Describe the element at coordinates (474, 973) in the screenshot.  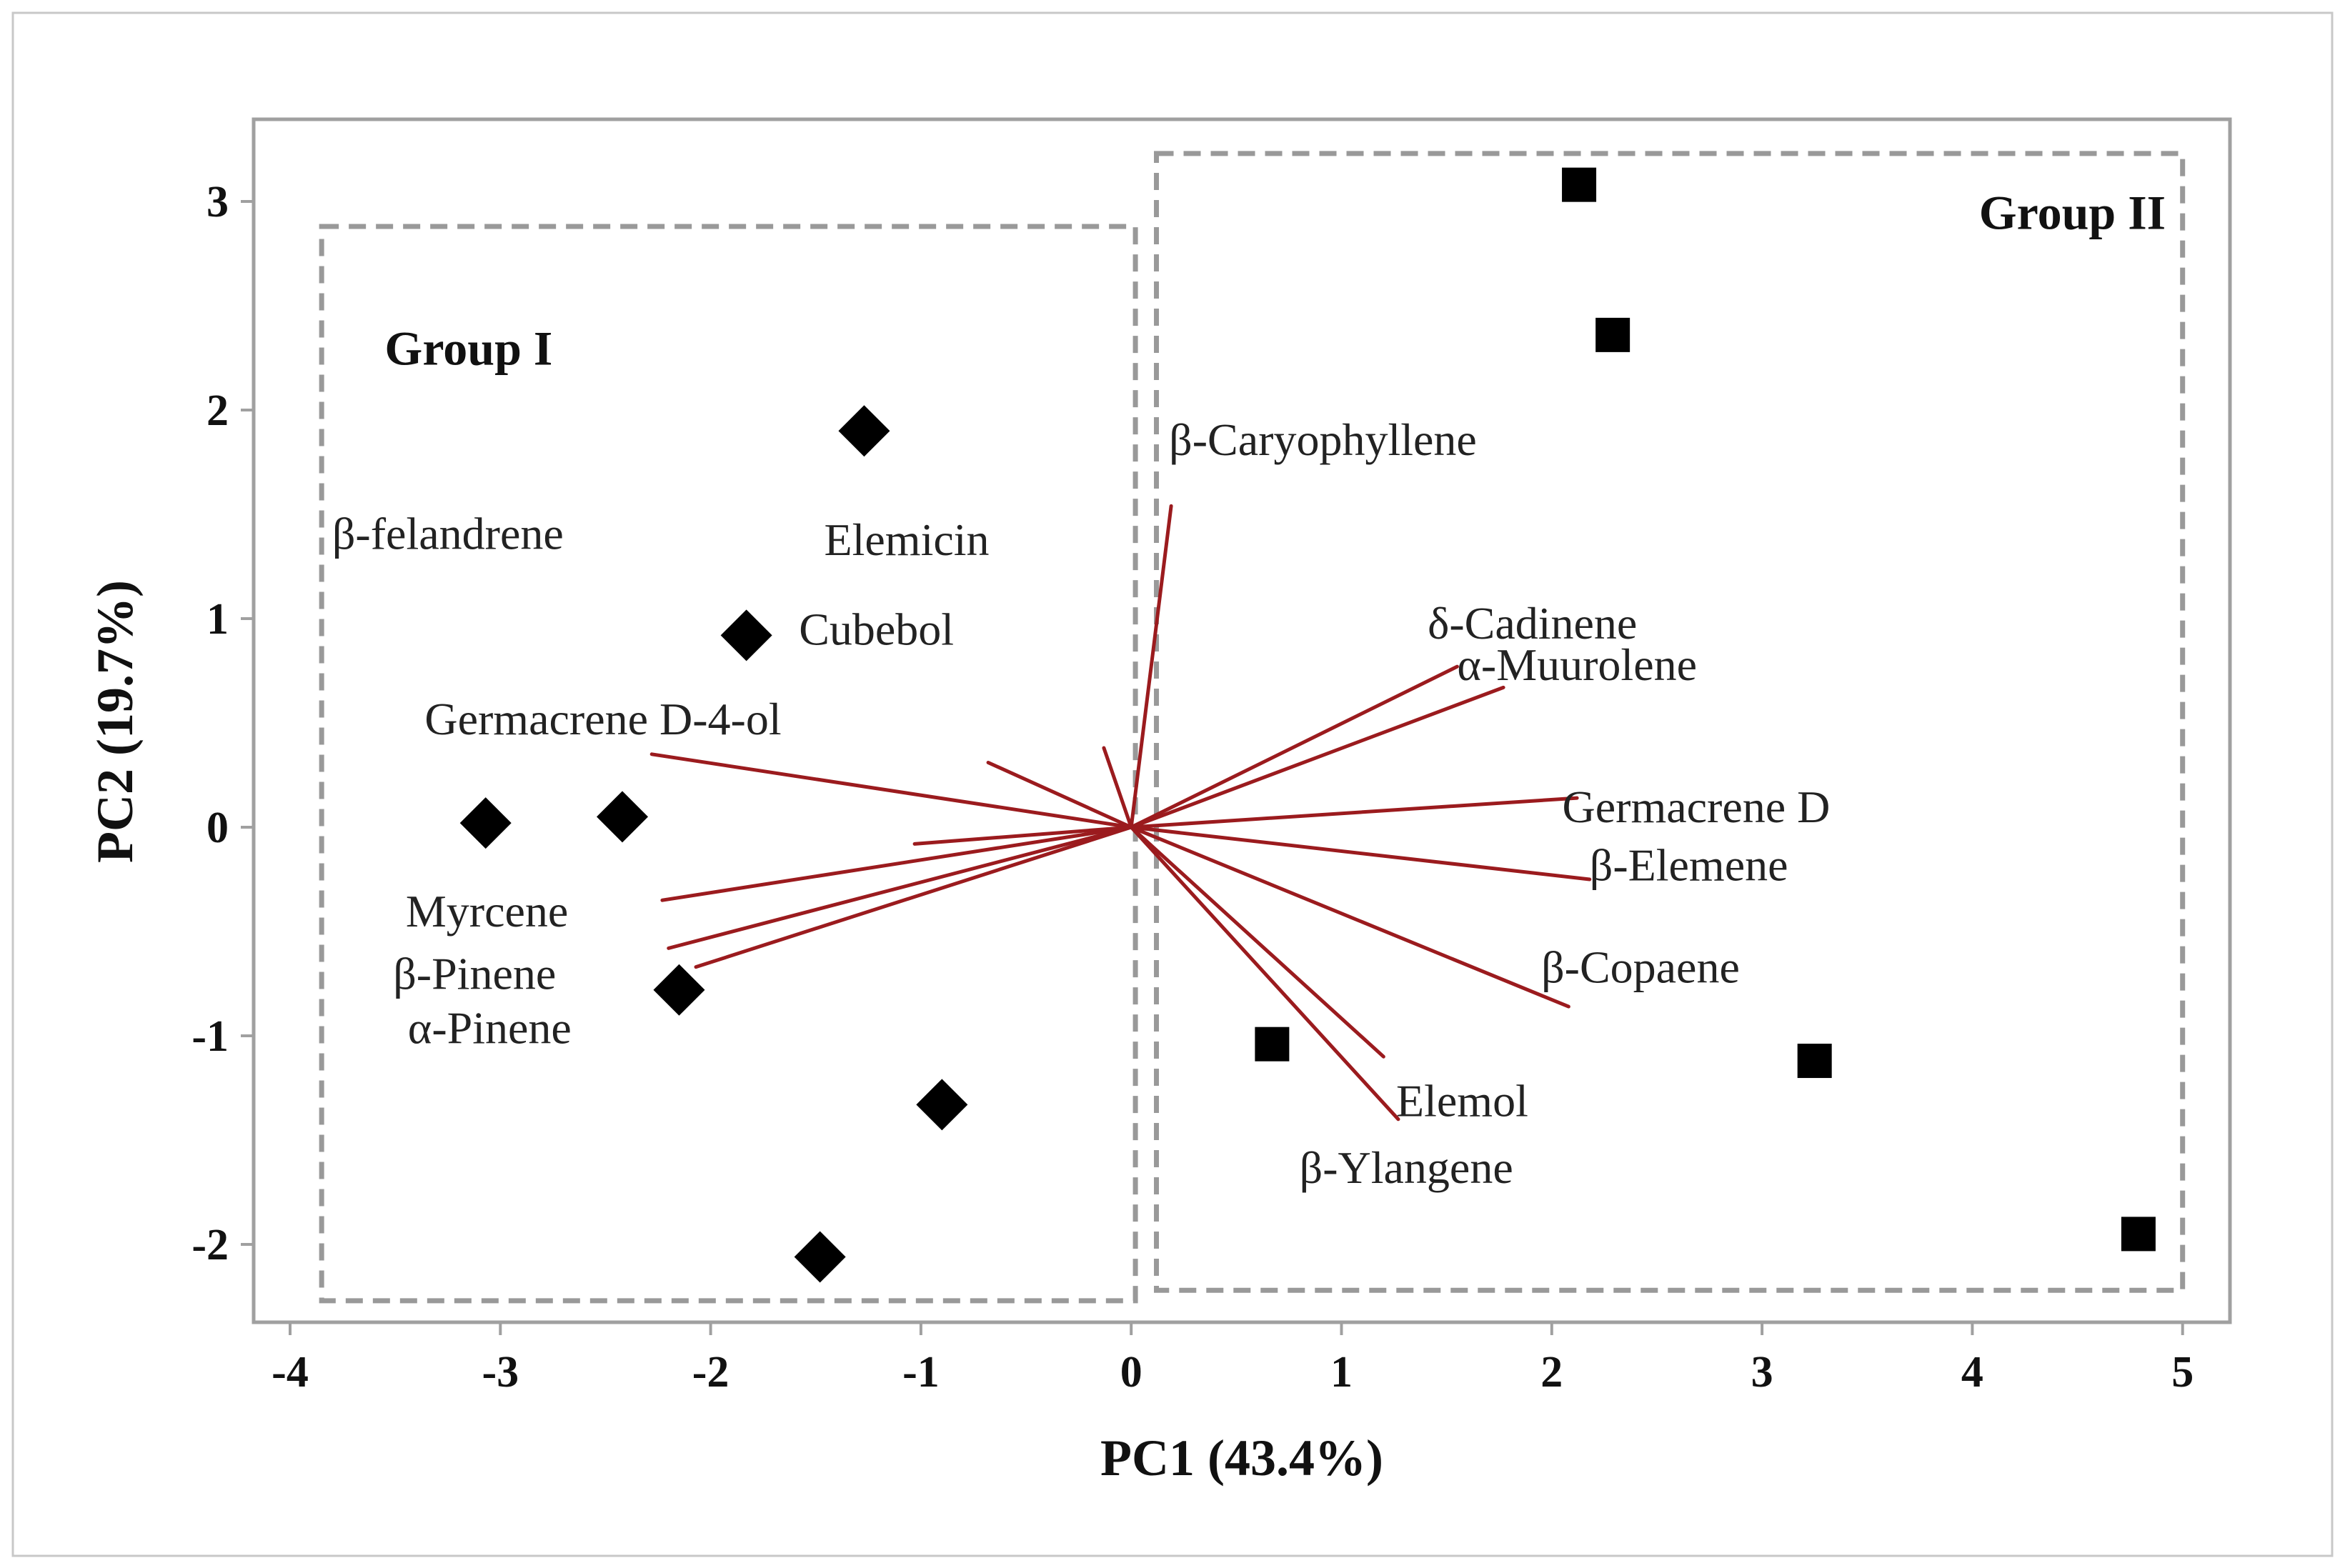
I see `var-label-pinene: β-Pinene` at that location.